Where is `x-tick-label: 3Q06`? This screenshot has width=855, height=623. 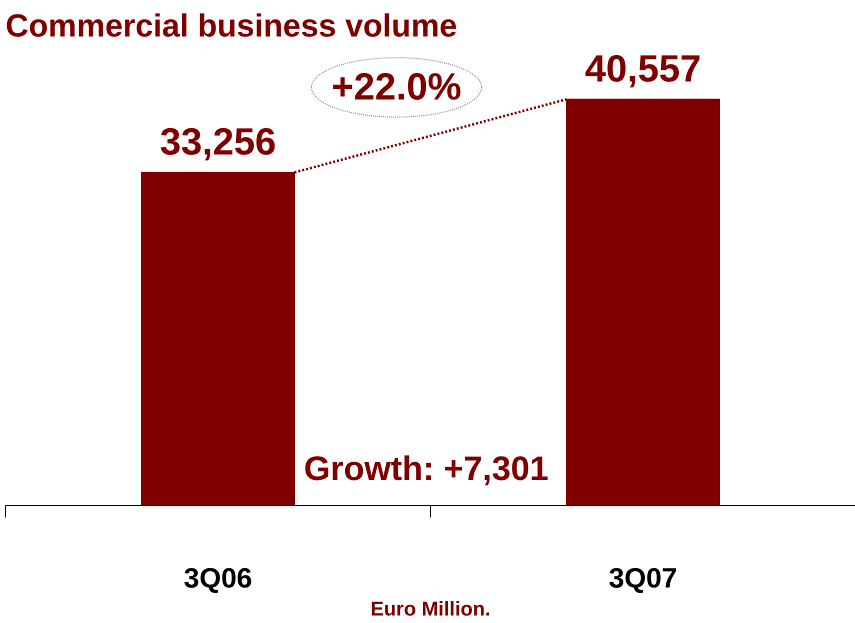
x-tick-label: 3Q06 is located at coordinates (218, 578).